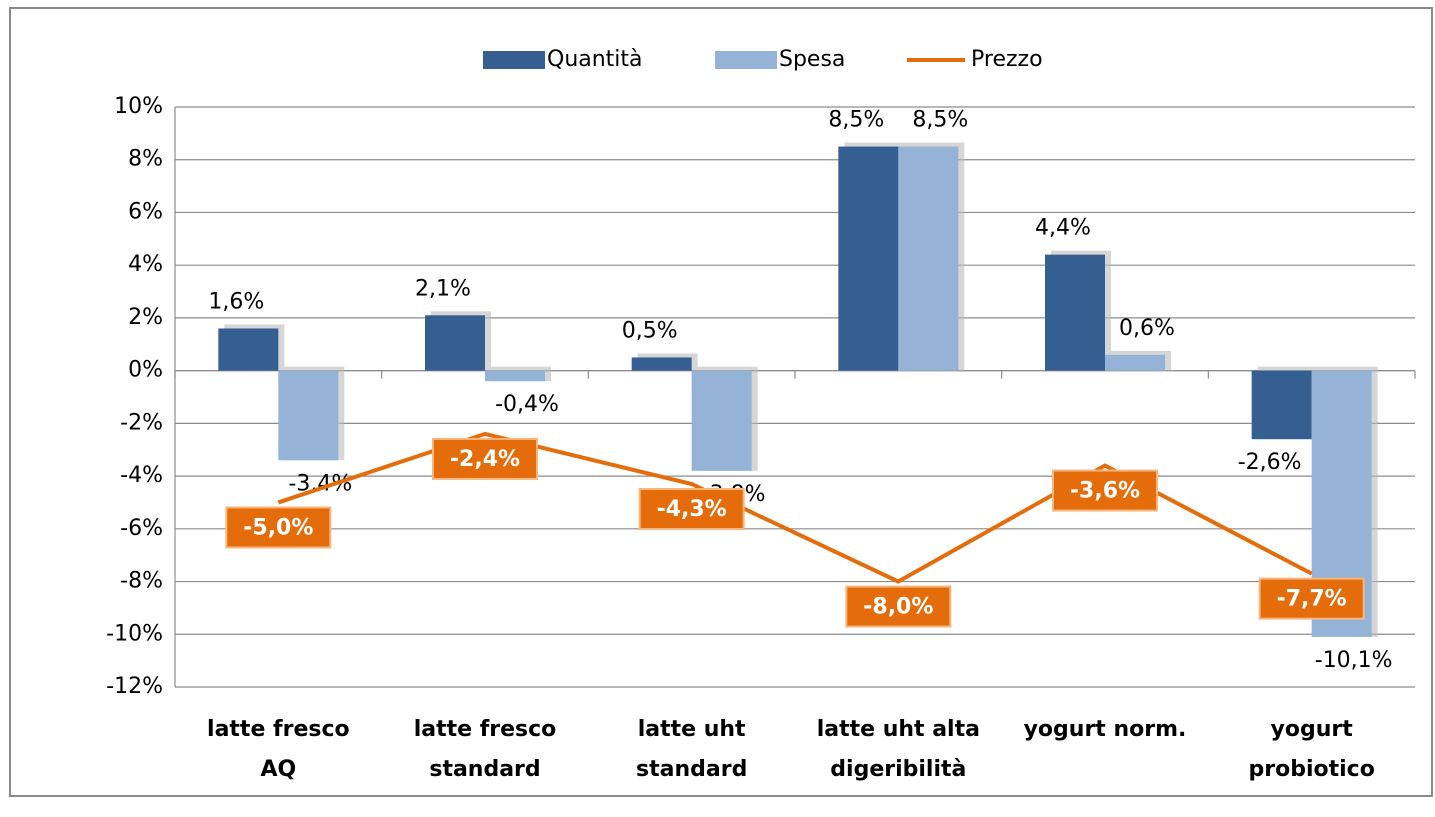 The width and height of the screenshot is (1435, 817). I want to click on y-tick-label: -8%, so click(141, 581).